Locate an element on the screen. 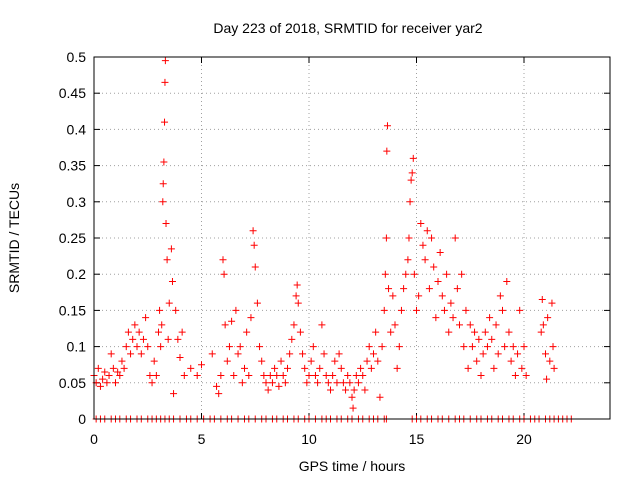 This screenshot has height=480, width=640. y-tick-label: 0.2 is located at coordinates (77, 274).